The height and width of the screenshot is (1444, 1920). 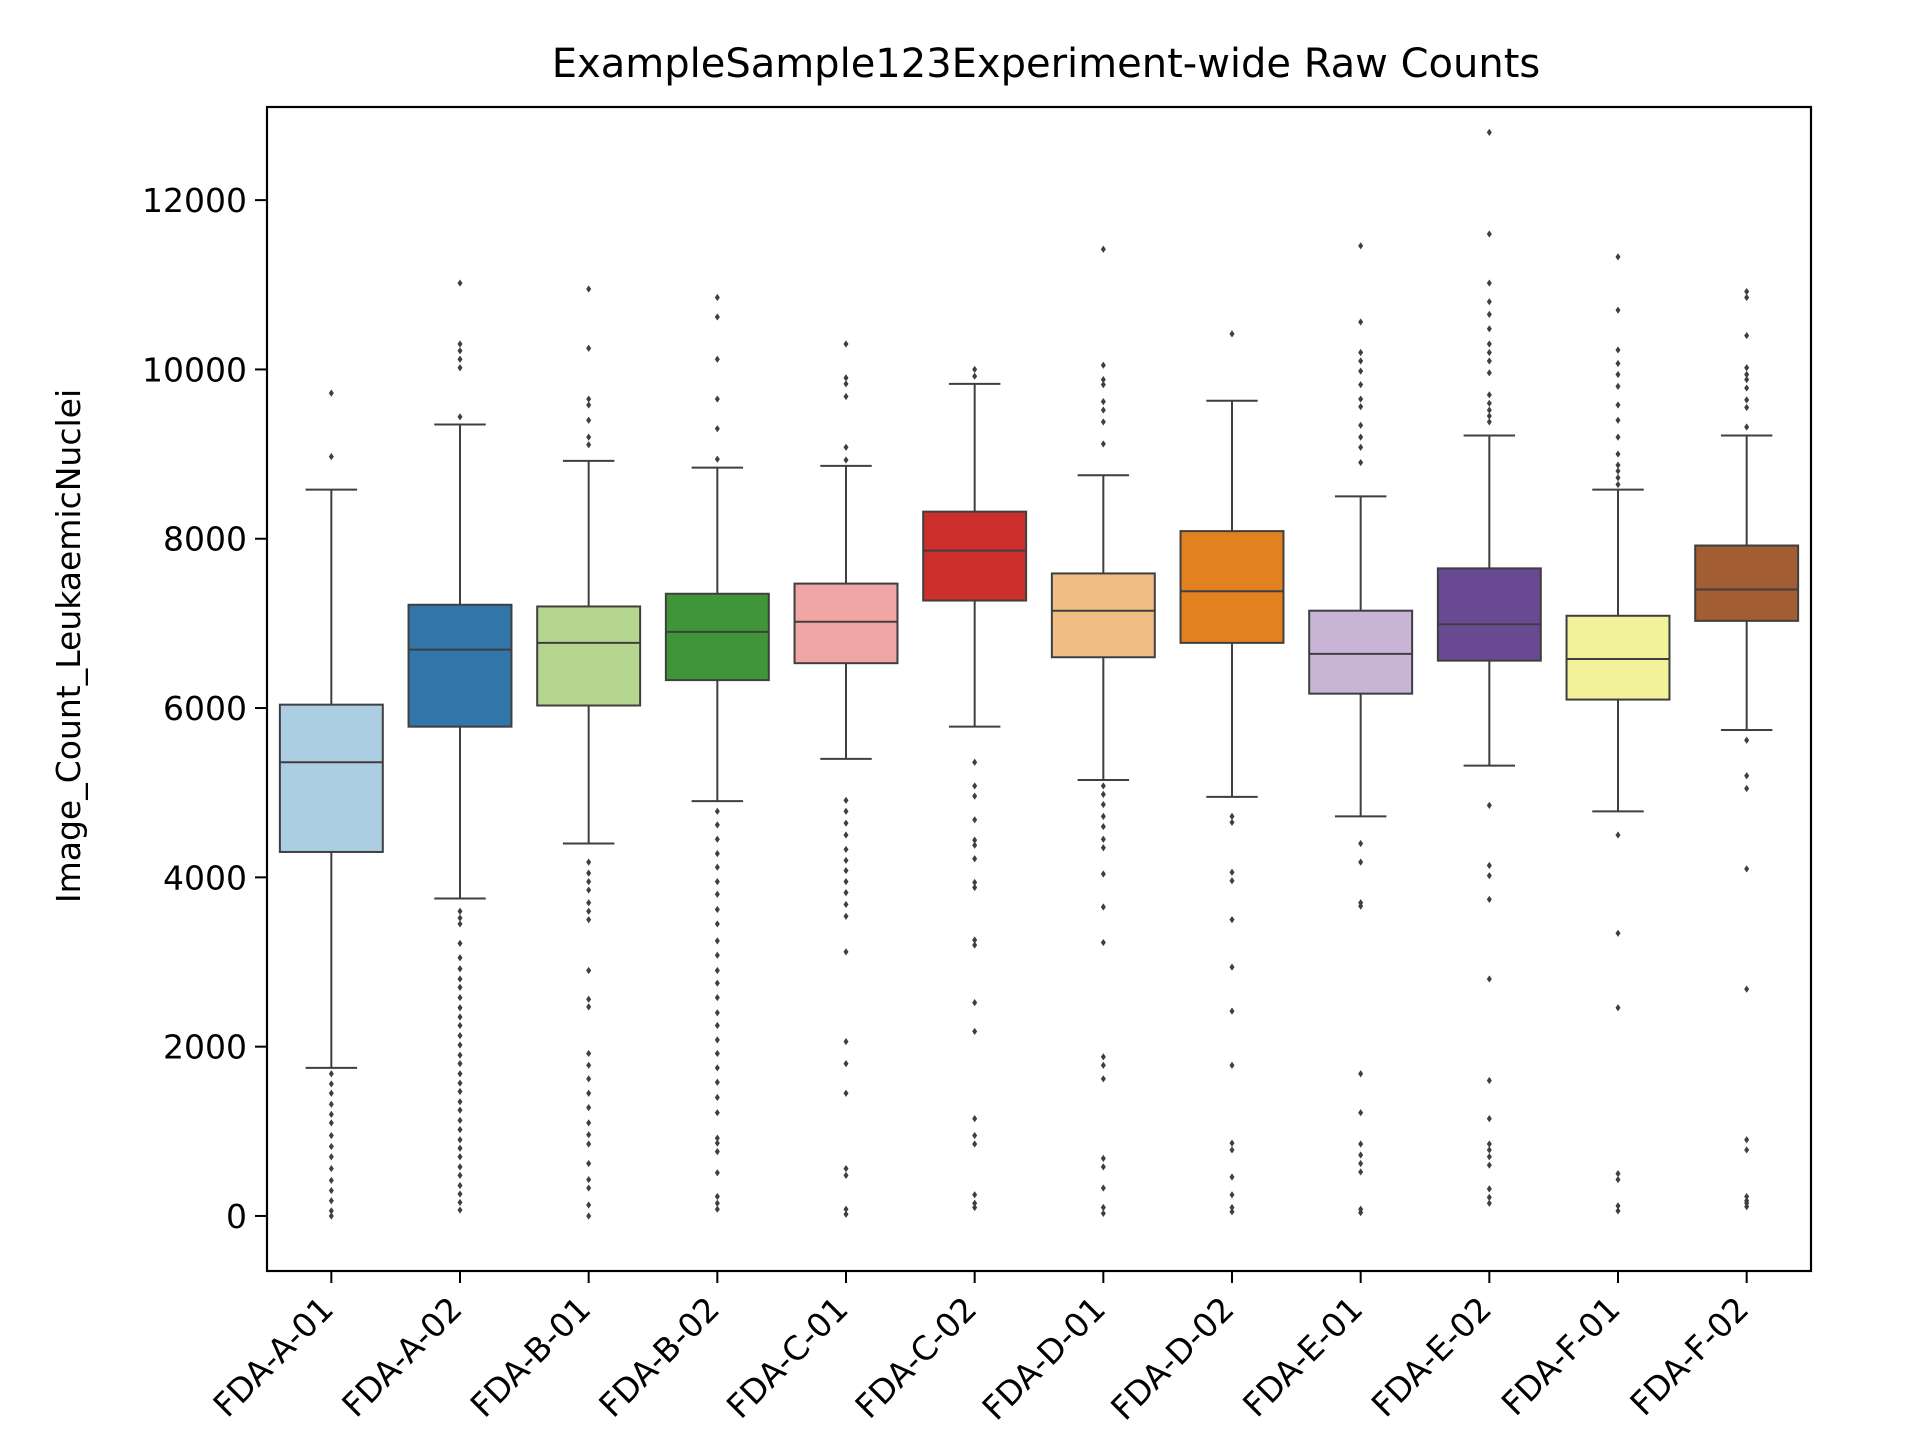 I want to click on x-tick-label: FDA-D-02, so click(x=1172, y=1358).